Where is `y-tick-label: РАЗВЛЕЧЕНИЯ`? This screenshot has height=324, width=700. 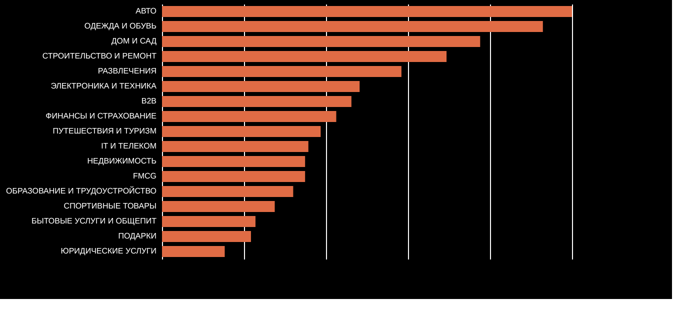
y-tick-label: РАЗВЛЕЧЕНИЯ is located at coordinates (127, 71).